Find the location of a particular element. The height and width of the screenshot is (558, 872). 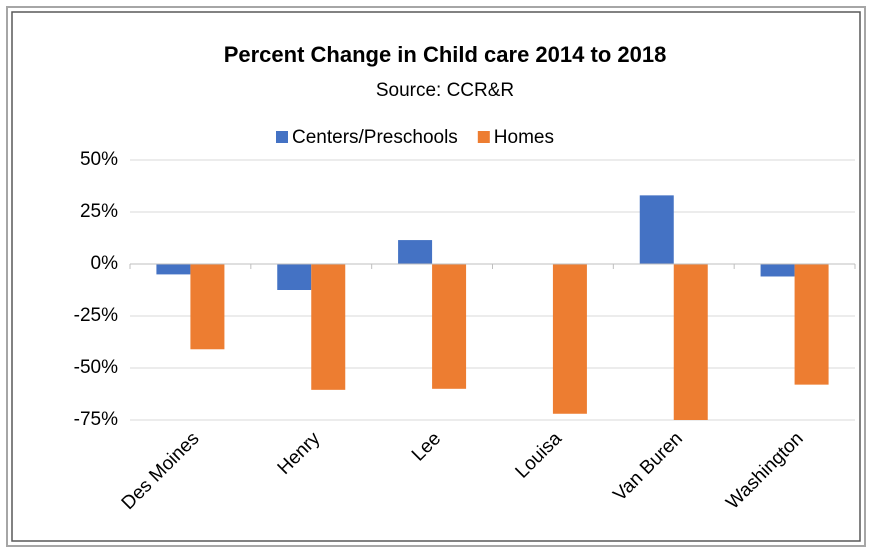

y-tick-label: 25% is located at coordinates (99, 211).